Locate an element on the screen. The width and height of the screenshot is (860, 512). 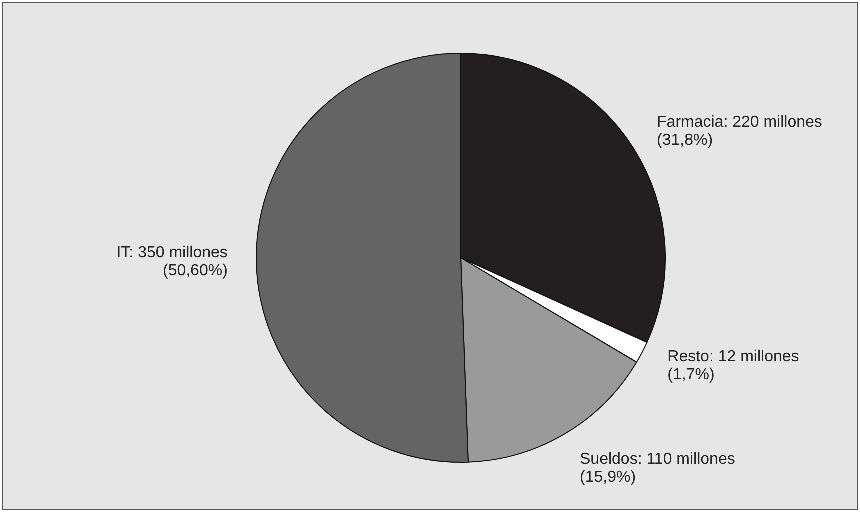
slice-label: Sueldos: 110 millones (15,9%) is located at coordinates (658, 468).